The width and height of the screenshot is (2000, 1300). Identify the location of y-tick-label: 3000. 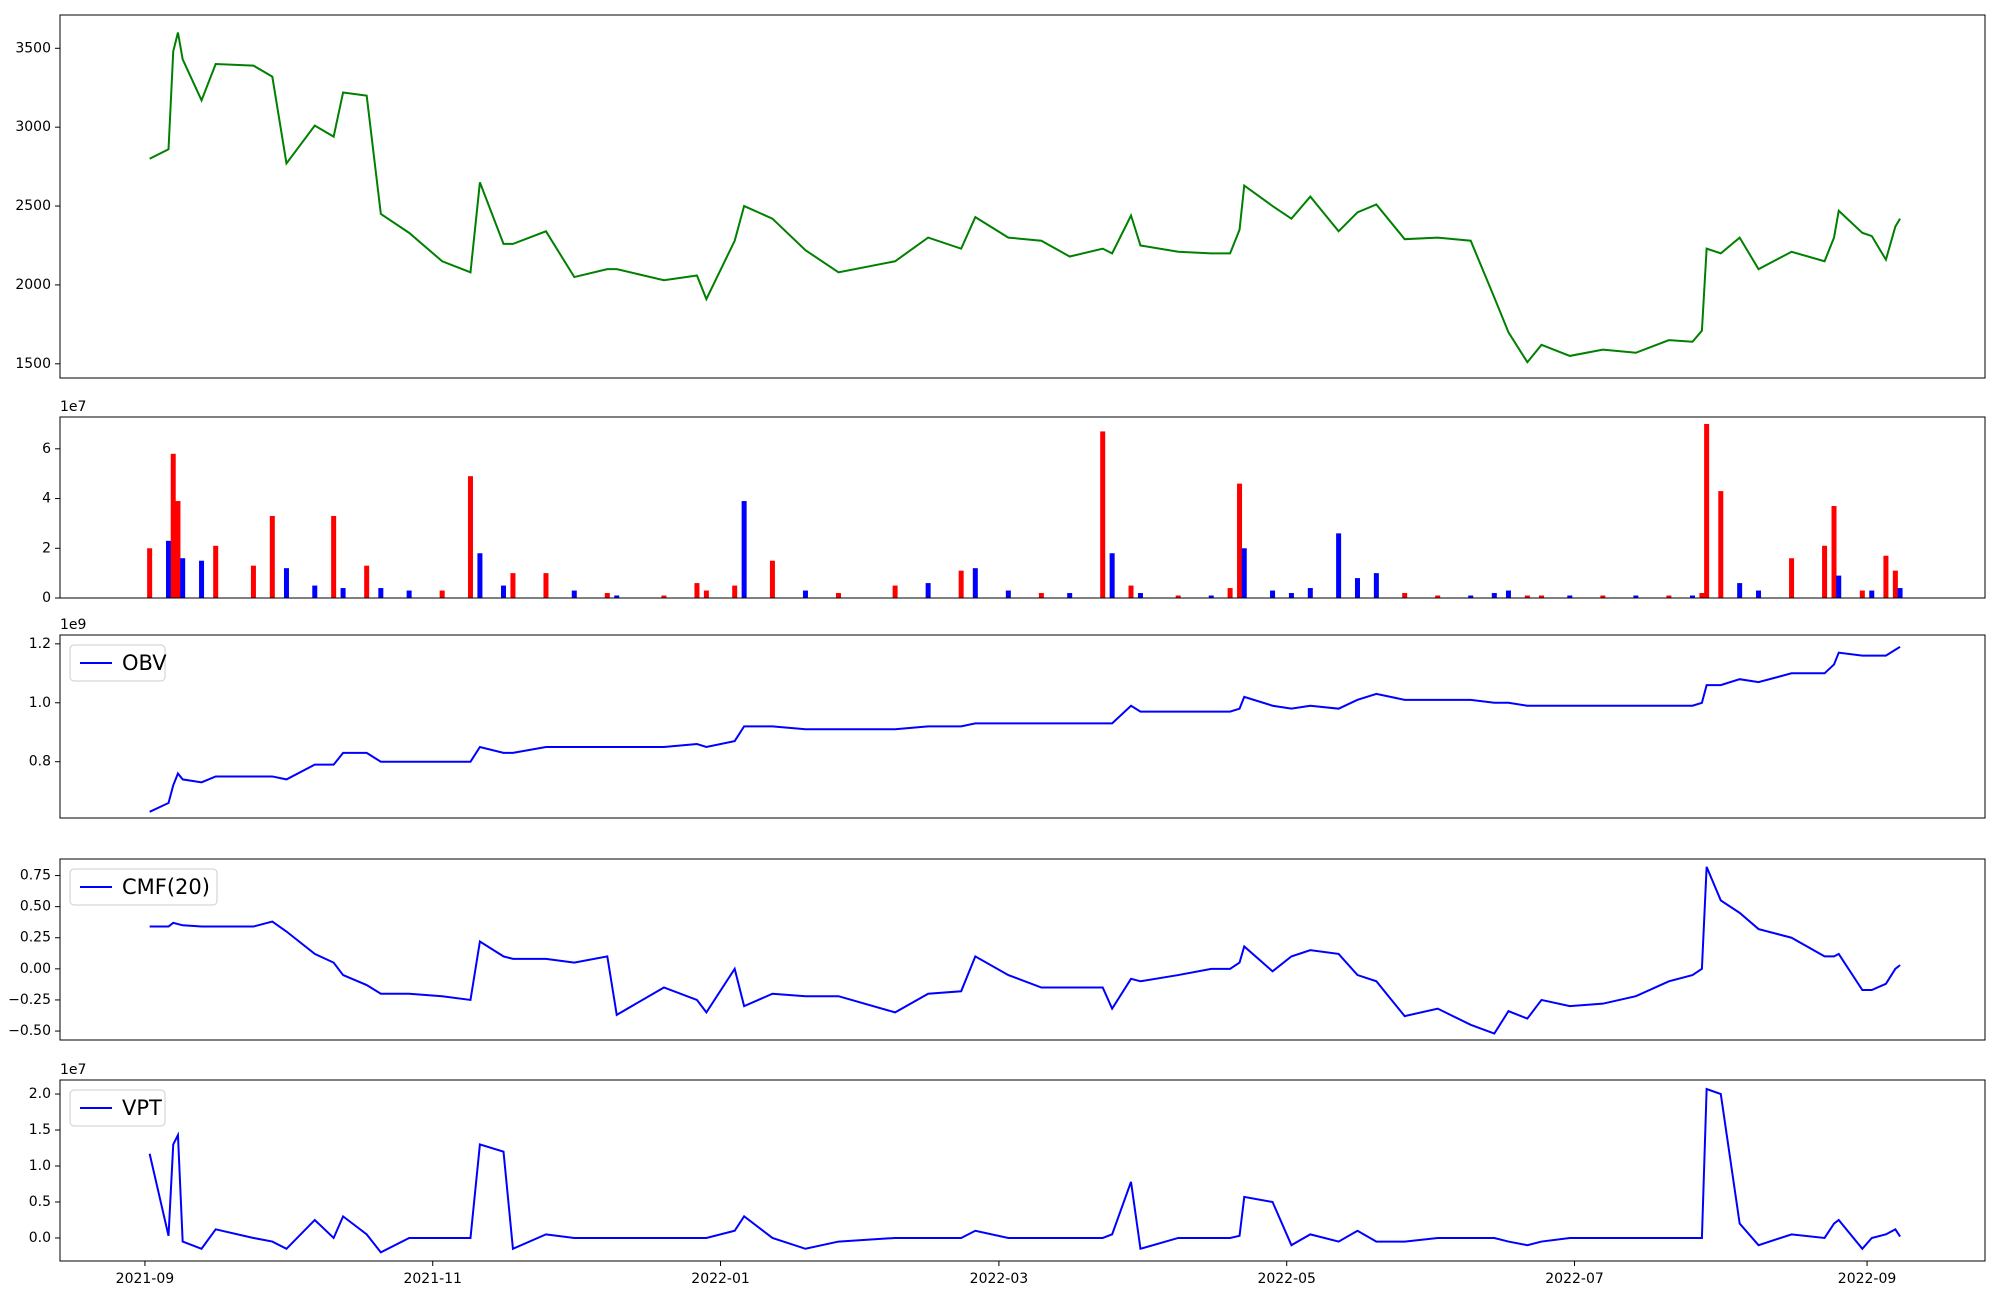
(33, 127).